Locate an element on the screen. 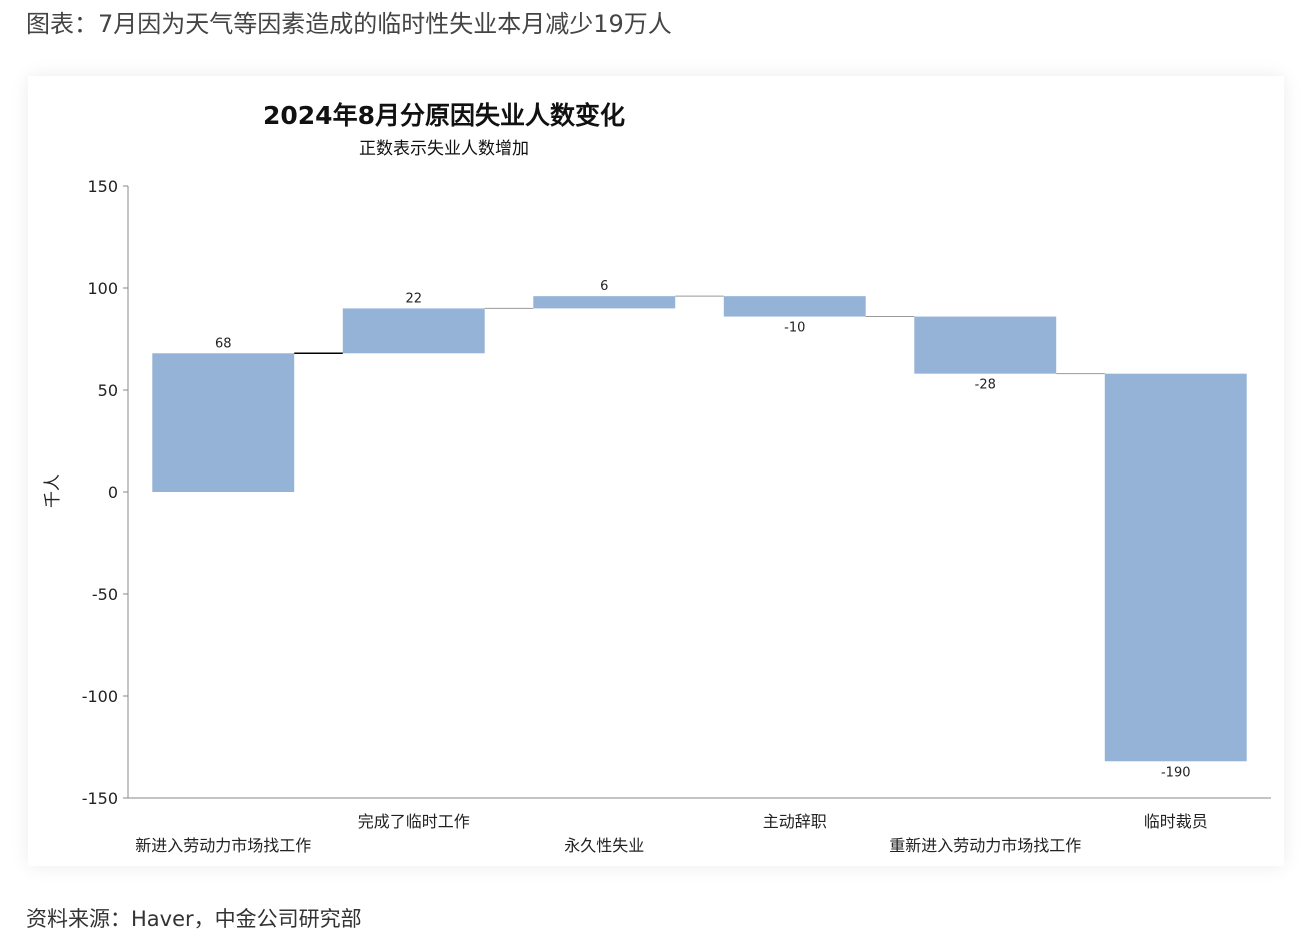 The height and width of the screenshot is (941, 1304). data-label: 68 is located at coordinates (223, 343).